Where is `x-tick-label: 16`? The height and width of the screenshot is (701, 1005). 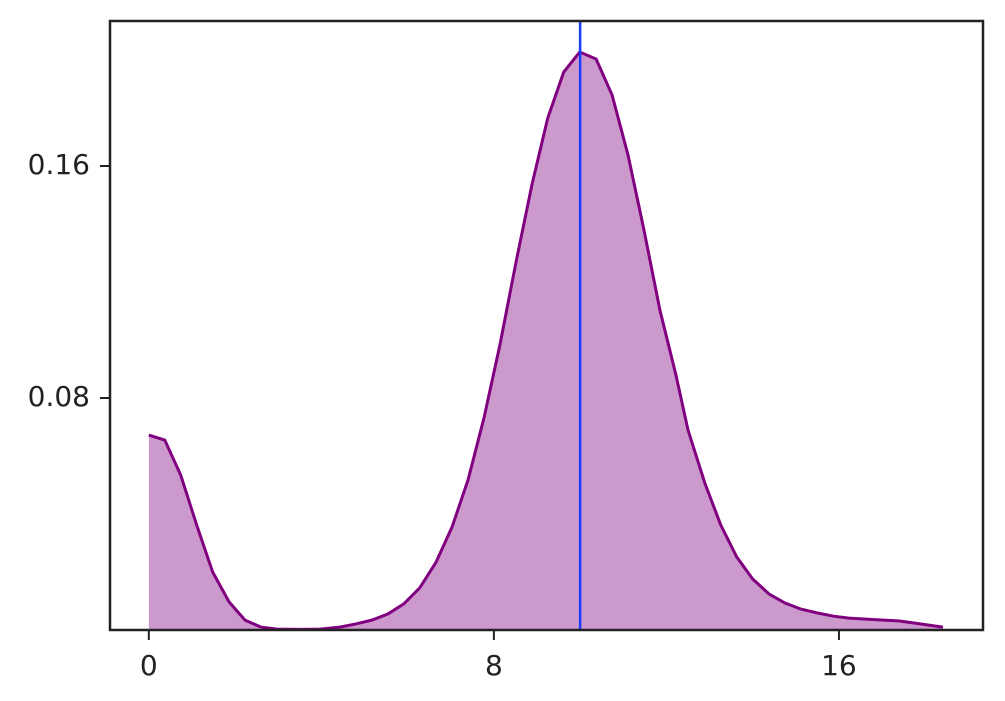
x-tick-label: 16 is located at coordinates (839, 665).